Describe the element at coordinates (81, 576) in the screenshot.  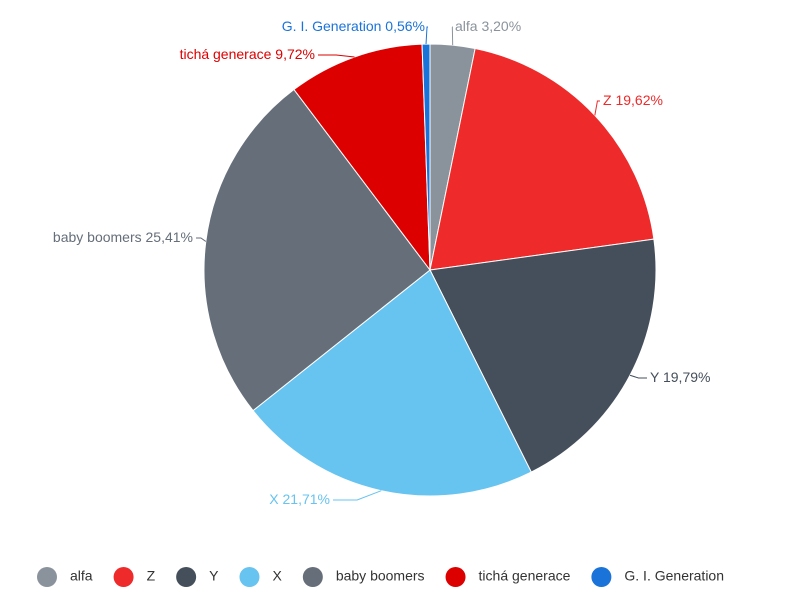
I see `legend-label: alfa` at that location.